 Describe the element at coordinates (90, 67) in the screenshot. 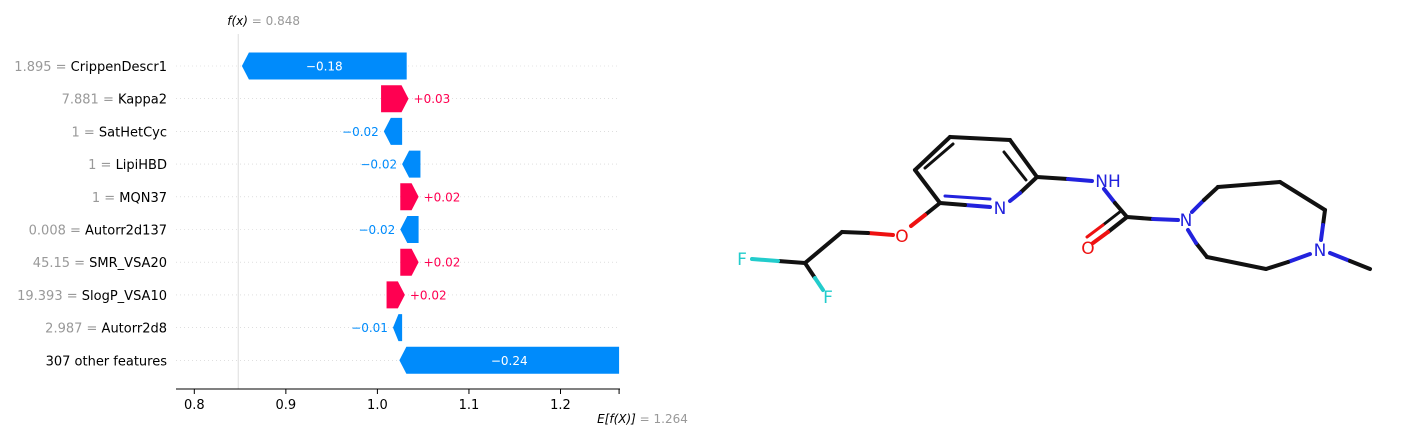

I see `feature-label: 1.895 = CrippenDescr1` at that location.